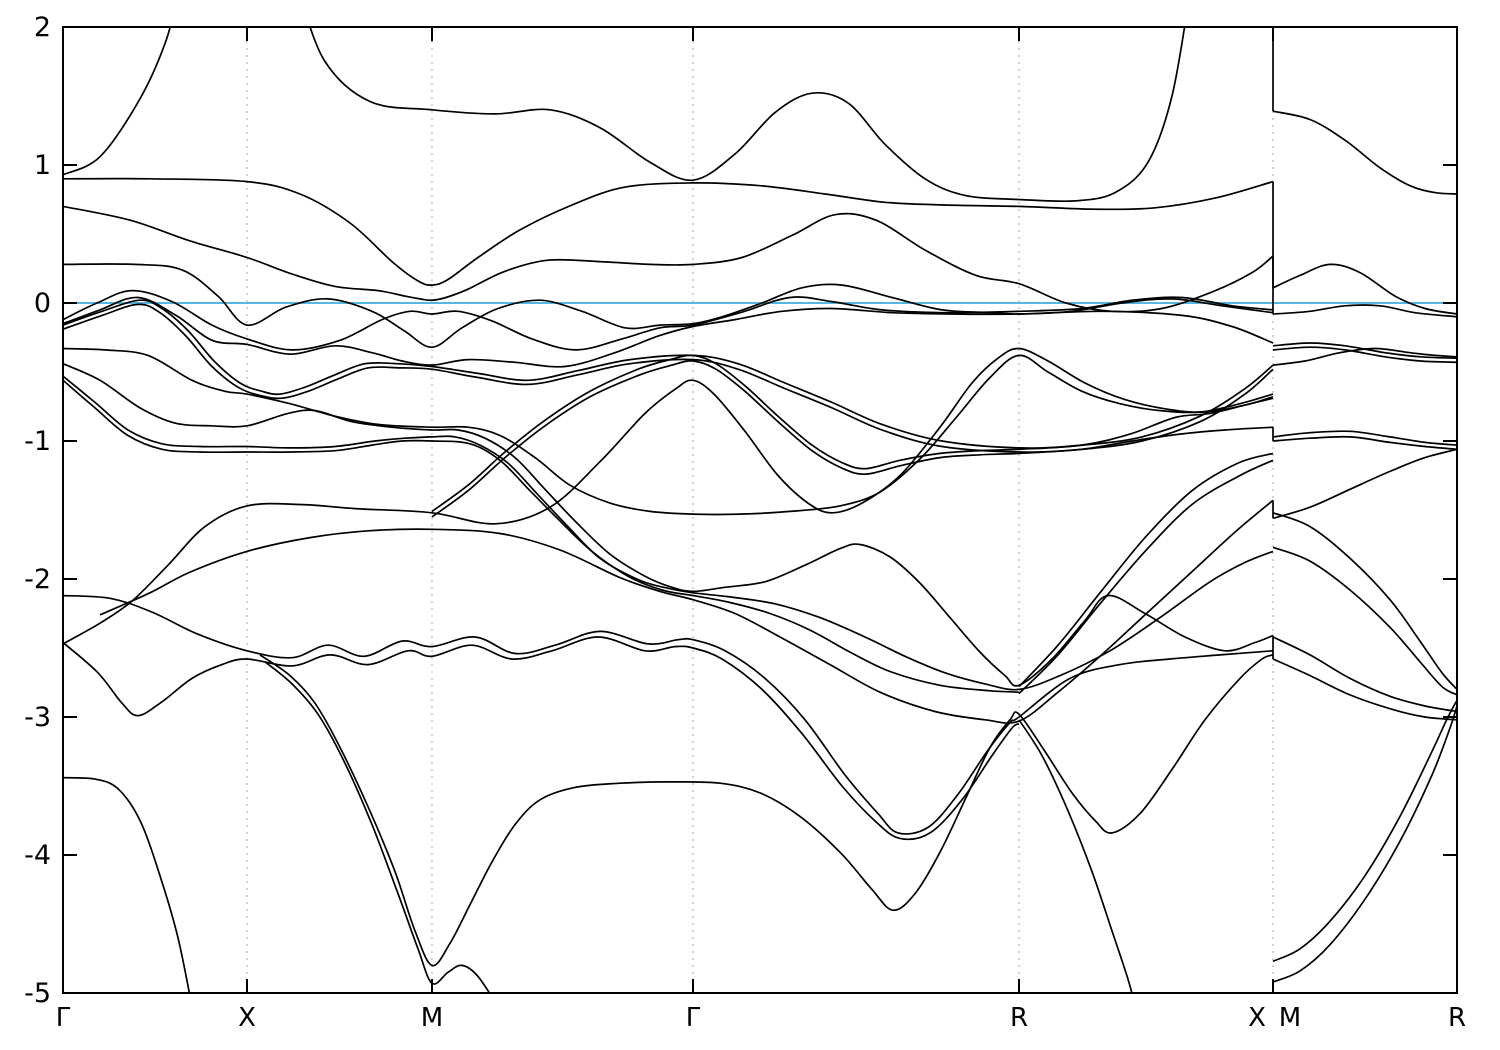  Describe the element at coordinates (42, 27) in the screenshot. I see `y-axis-label-2: 2` at that location.